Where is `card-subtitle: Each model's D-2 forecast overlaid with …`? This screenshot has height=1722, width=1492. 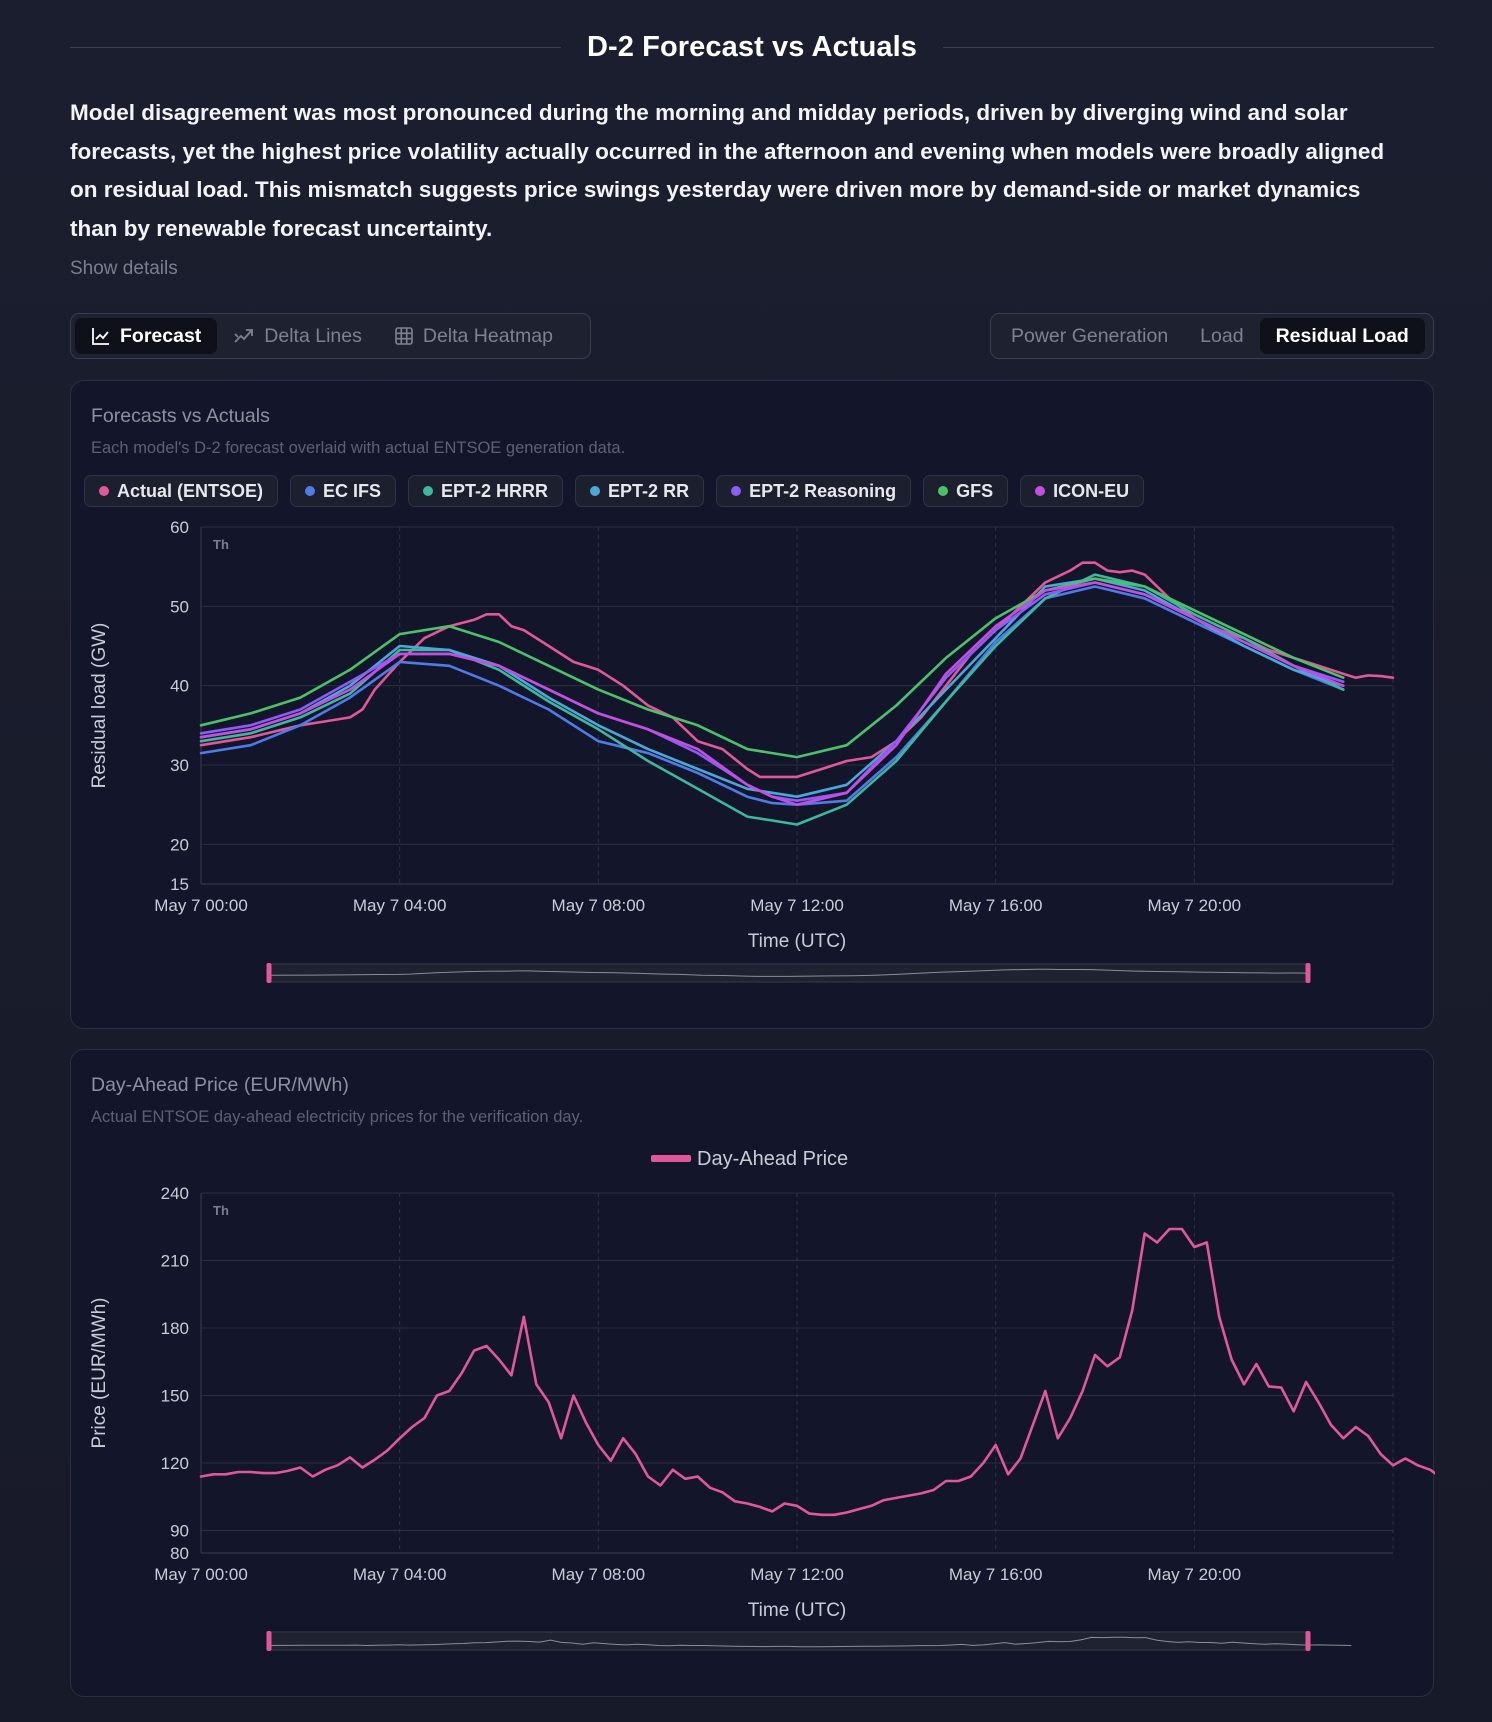 card-subtitle: Each model's D-2 forecast overlaid with … is located at coordinates (358, 448).